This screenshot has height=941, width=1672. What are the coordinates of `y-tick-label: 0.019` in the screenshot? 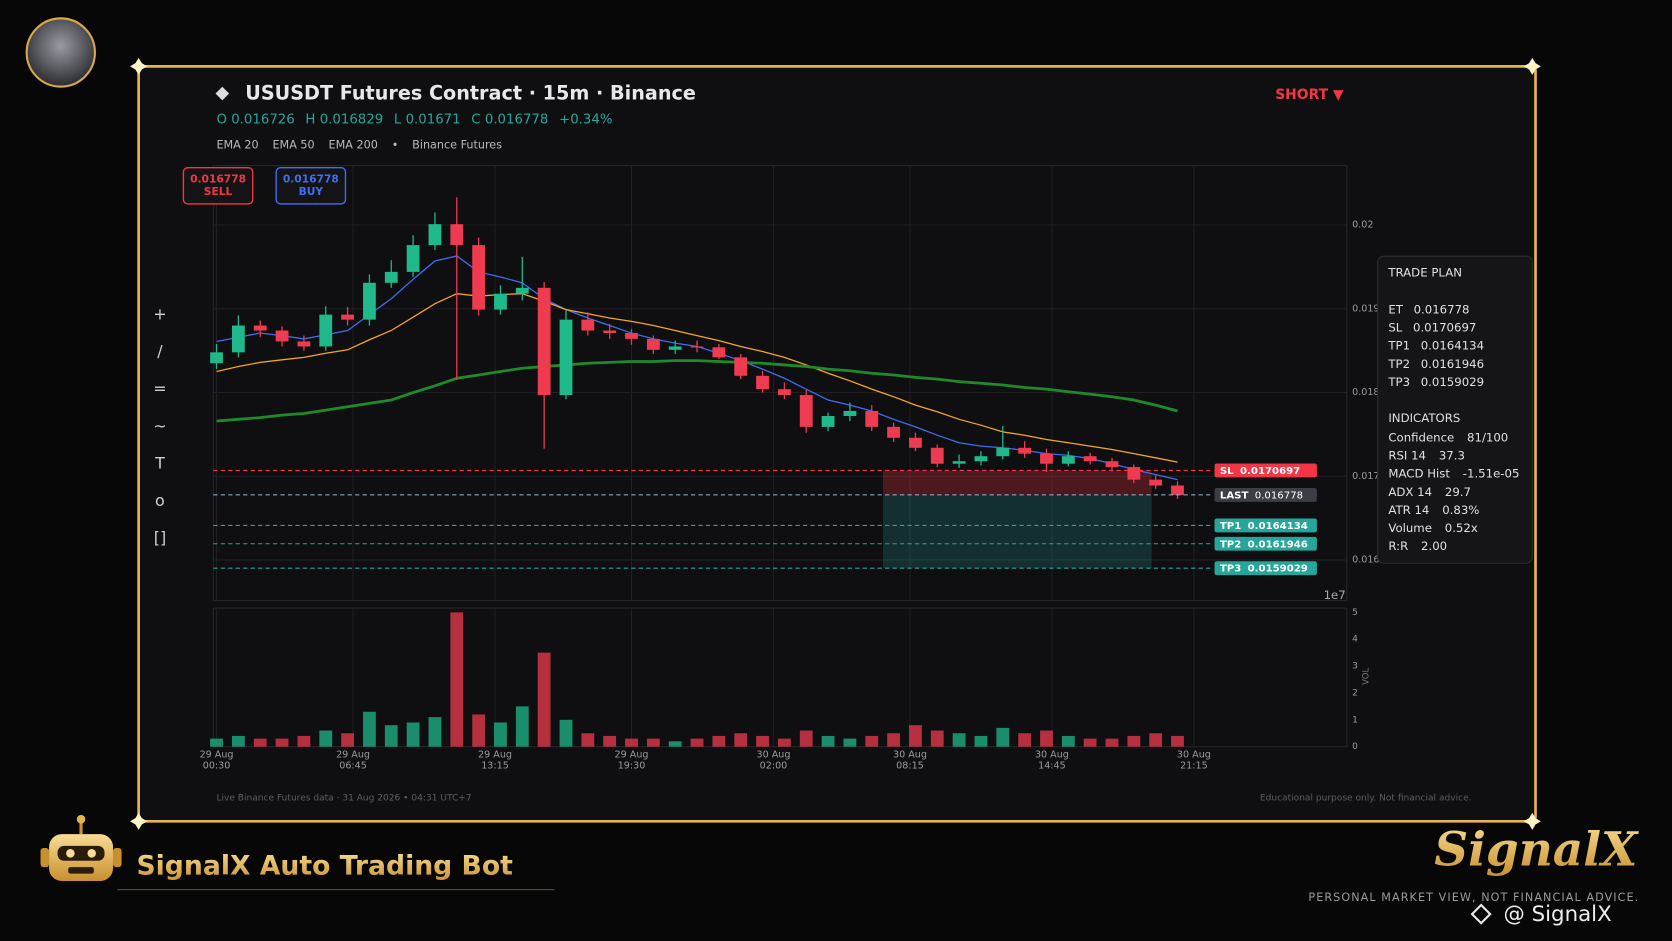 It's located at (1365, 308).